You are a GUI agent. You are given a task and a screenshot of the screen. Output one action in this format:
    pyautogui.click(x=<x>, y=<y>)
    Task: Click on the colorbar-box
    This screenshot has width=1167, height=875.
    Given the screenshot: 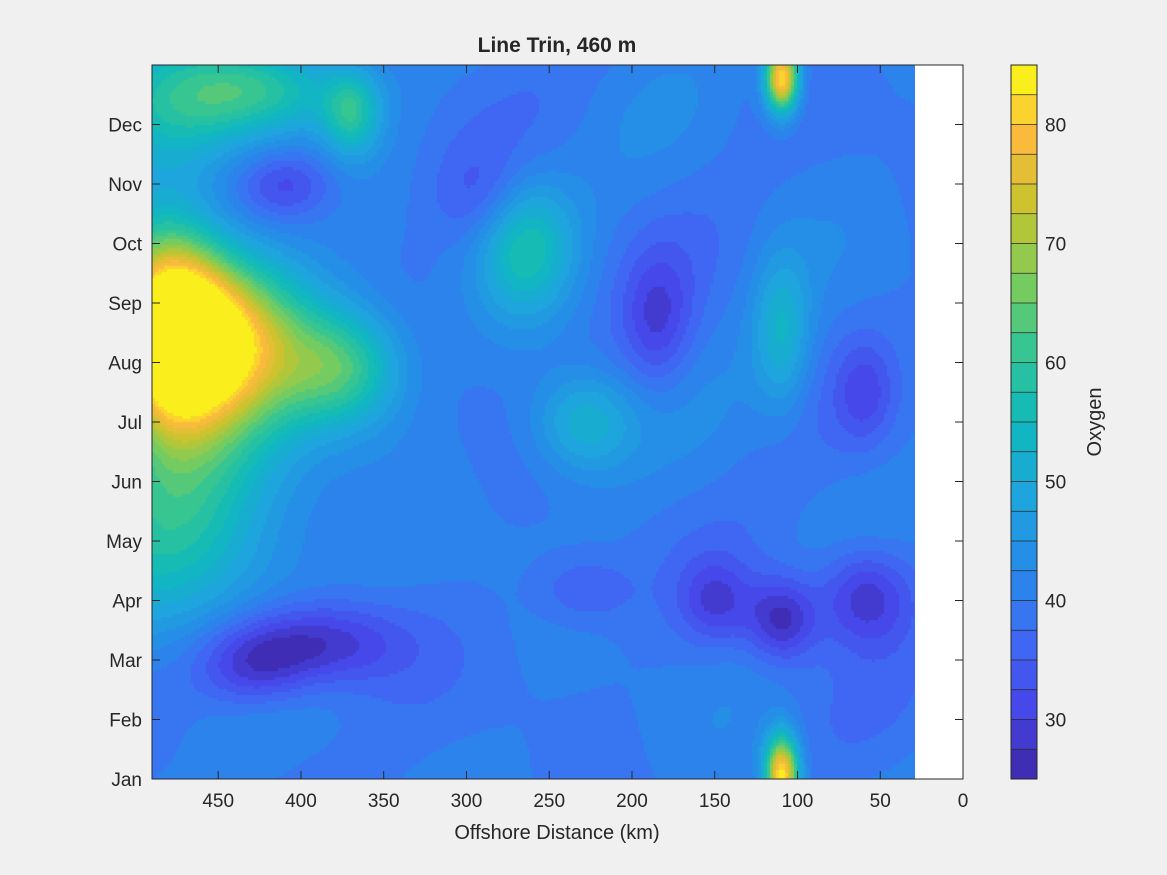 What is the action you would take?
    pyautogui.click(x=1024, y=422)
    